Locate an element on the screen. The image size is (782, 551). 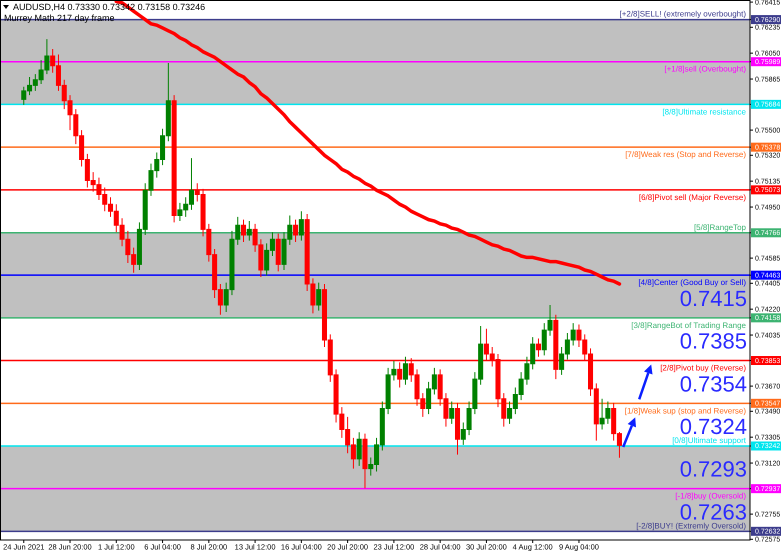
ref-line-label: [0/8]Ultimate support is located at coordinates (709, 440).